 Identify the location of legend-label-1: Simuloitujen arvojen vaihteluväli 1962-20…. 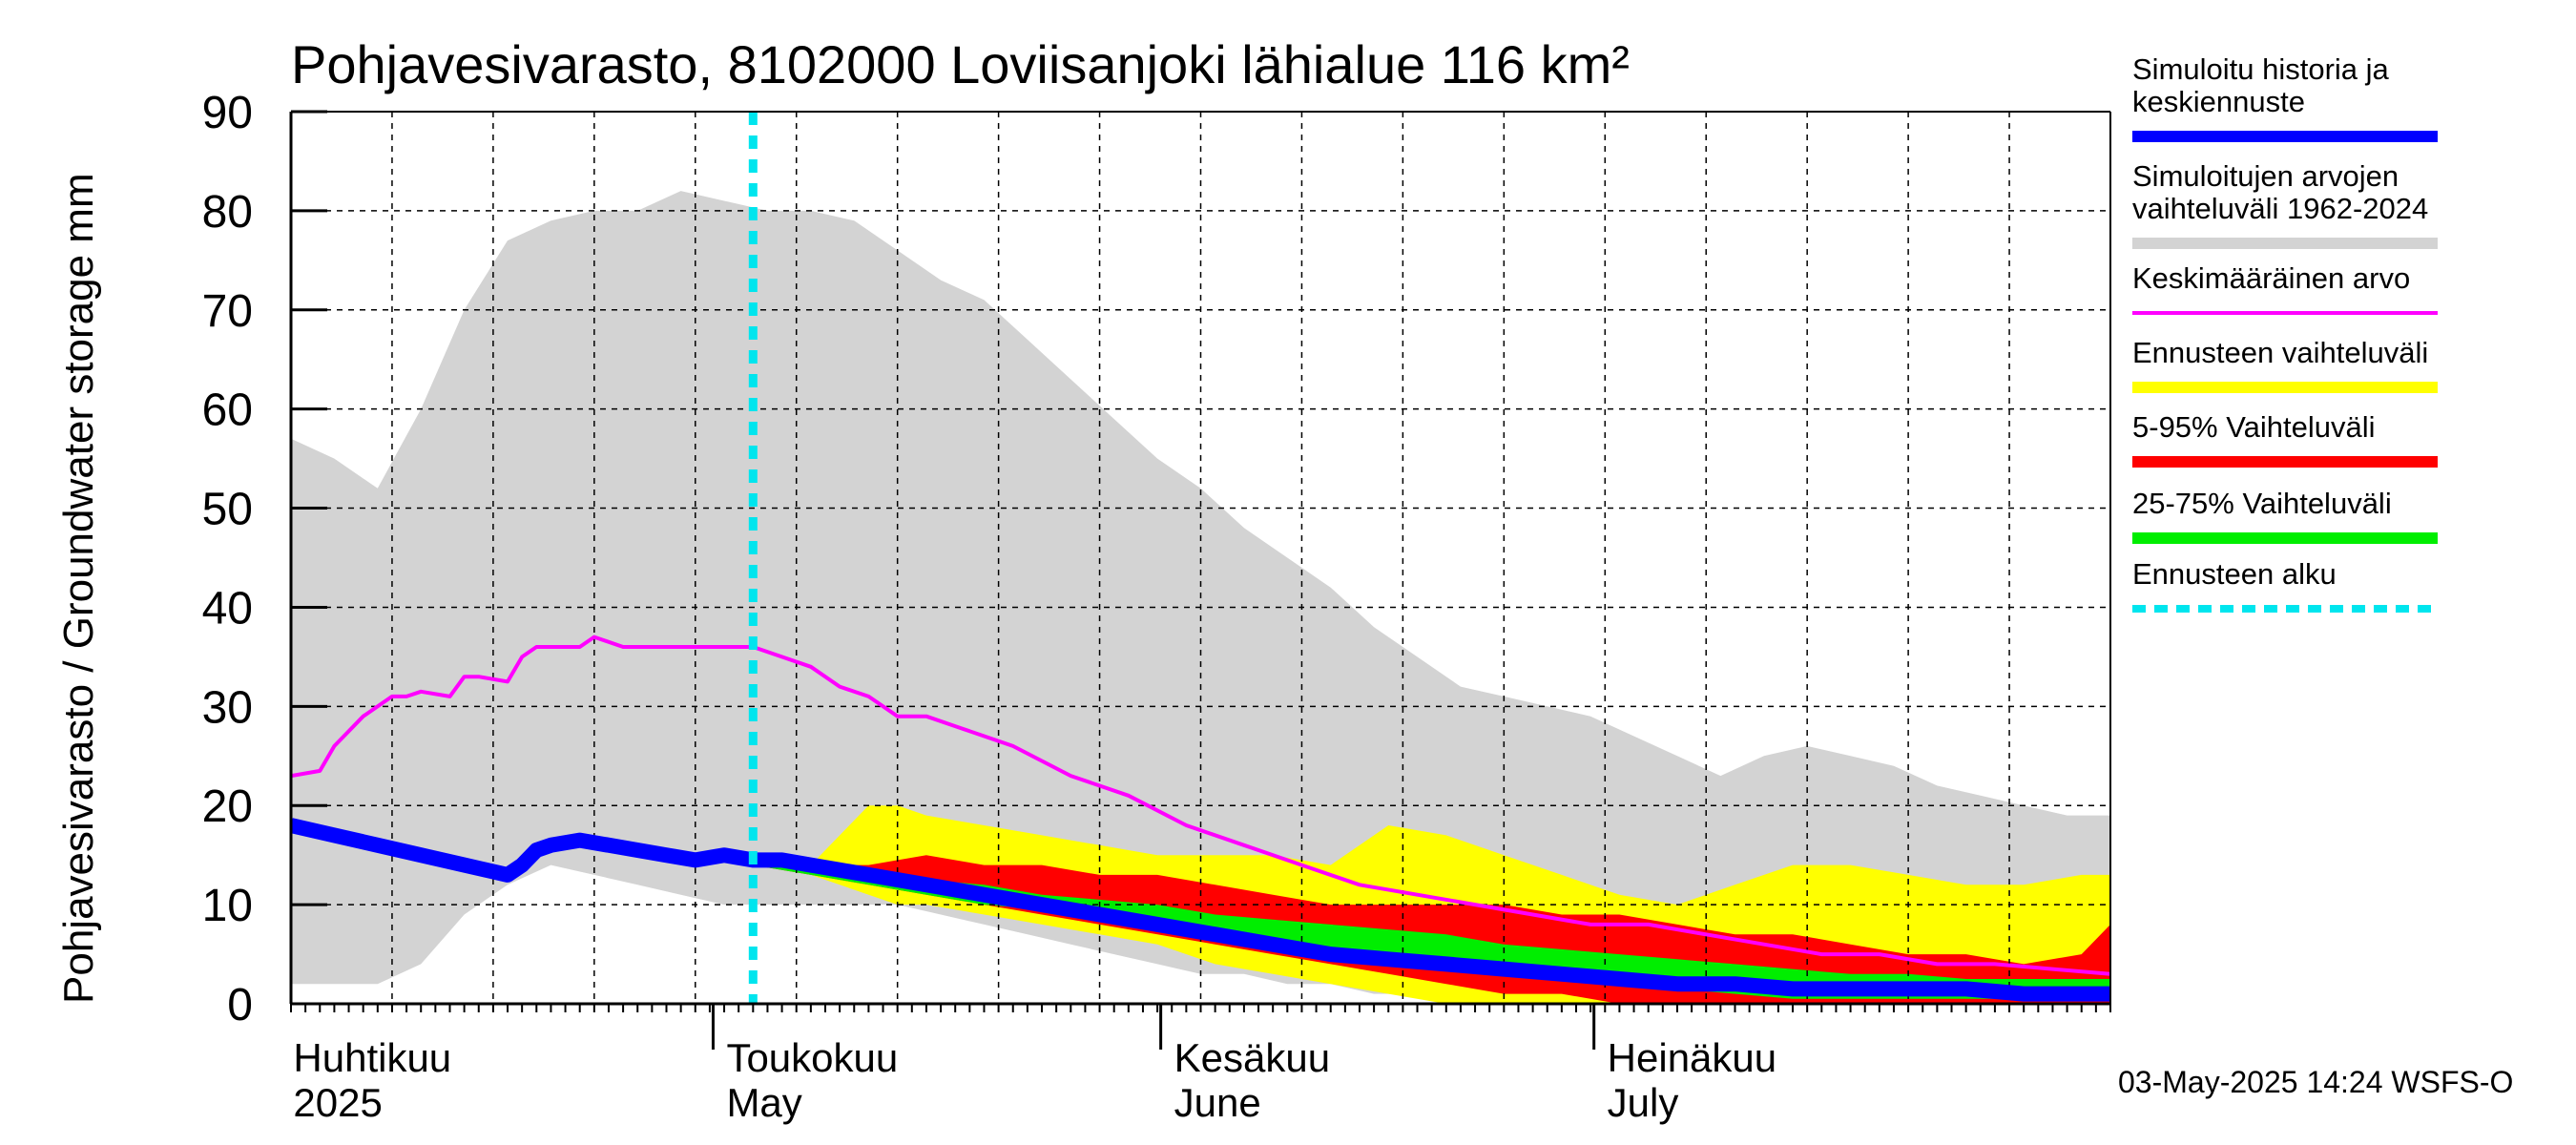
(2280, 192).